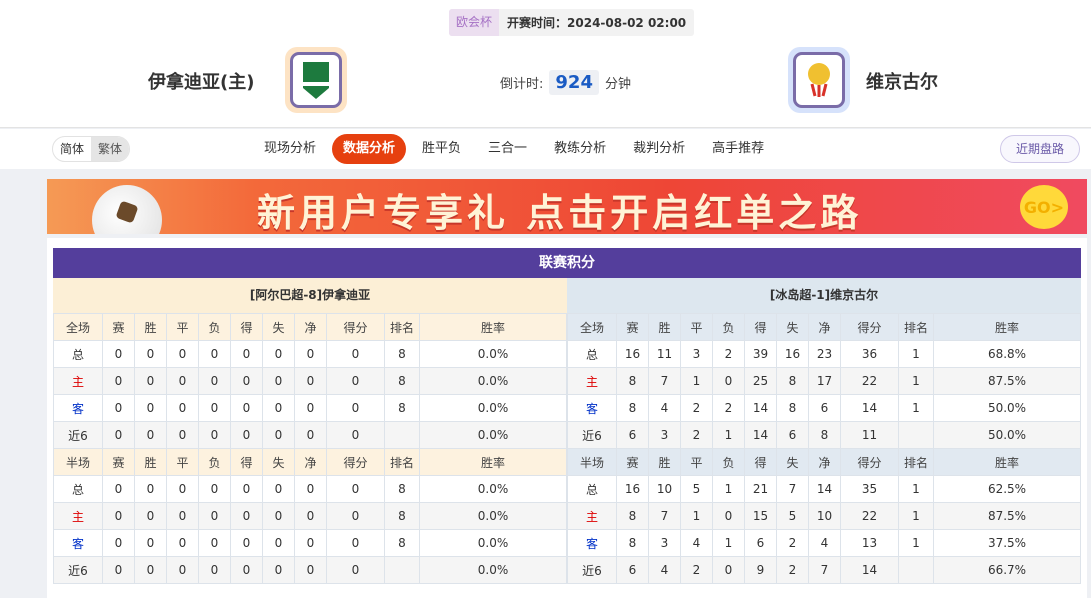 The width and height of the screenshot is (1091, 598). What do you see at coordinates (442, 148) in the screenshot?
I see `tab-2: 胜平负` at bounding box center [442, 148].